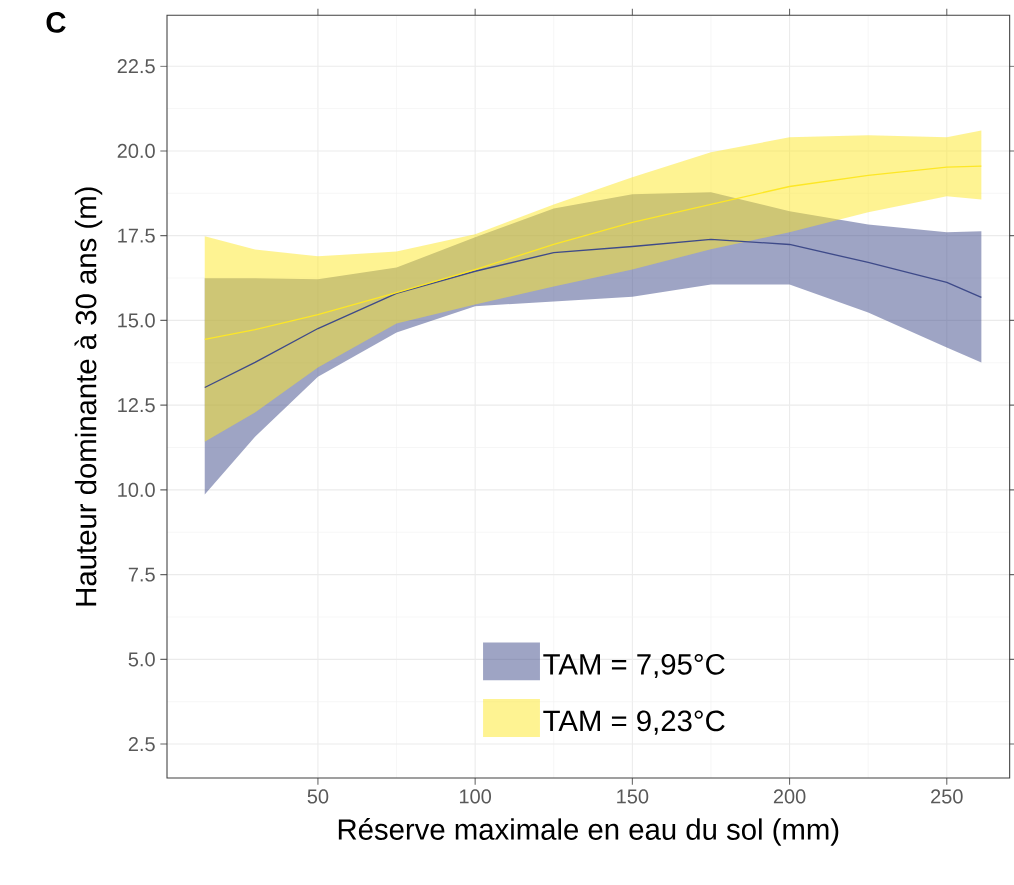 Image resolution: width=1014 pixels, height=885 pixels. I want to click on y-tick-label: 15.0, so click(136, 320).